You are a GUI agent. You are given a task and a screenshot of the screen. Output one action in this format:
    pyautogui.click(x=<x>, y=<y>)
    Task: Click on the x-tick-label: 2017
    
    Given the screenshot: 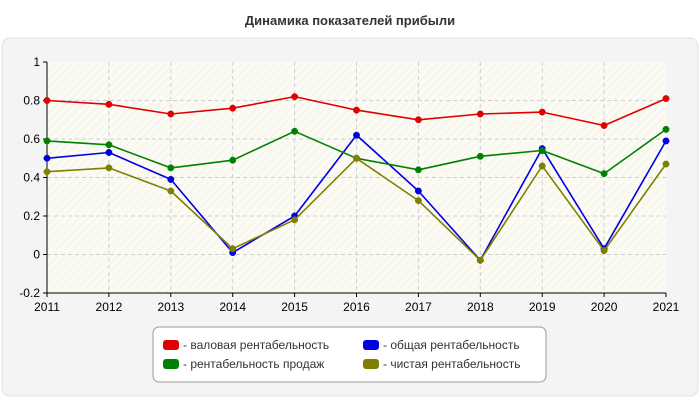 What is the action you would take?
    pyautogui.click(x=418, y=307)
    